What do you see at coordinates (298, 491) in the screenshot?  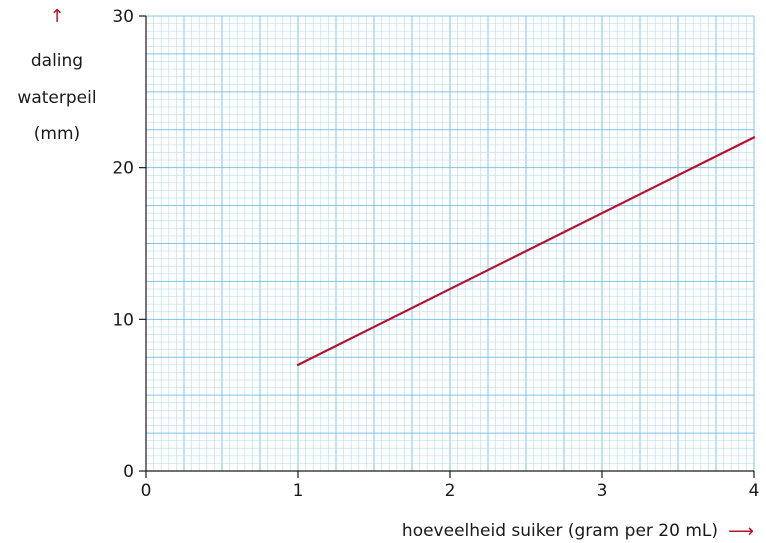 I see `x-tick-label: 1` at bounding box center [298, 491].